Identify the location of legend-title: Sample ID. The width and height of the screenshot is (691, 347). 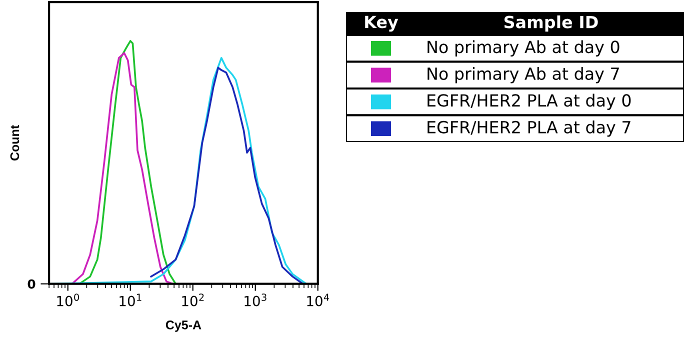
(551, 23).